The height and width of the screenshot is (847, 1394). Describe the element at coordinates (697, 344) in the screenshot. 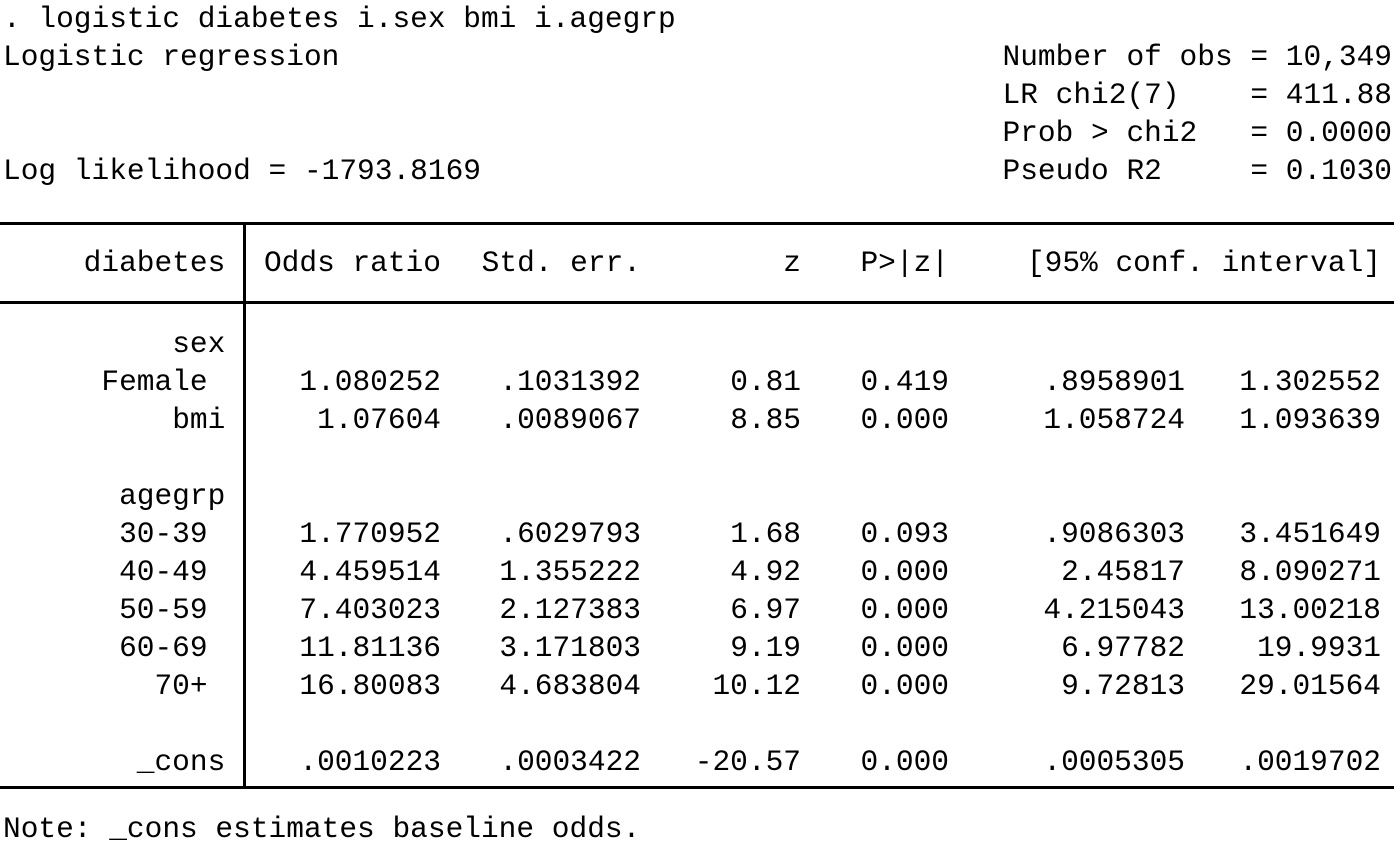

I see `table-row: sex` at that location.